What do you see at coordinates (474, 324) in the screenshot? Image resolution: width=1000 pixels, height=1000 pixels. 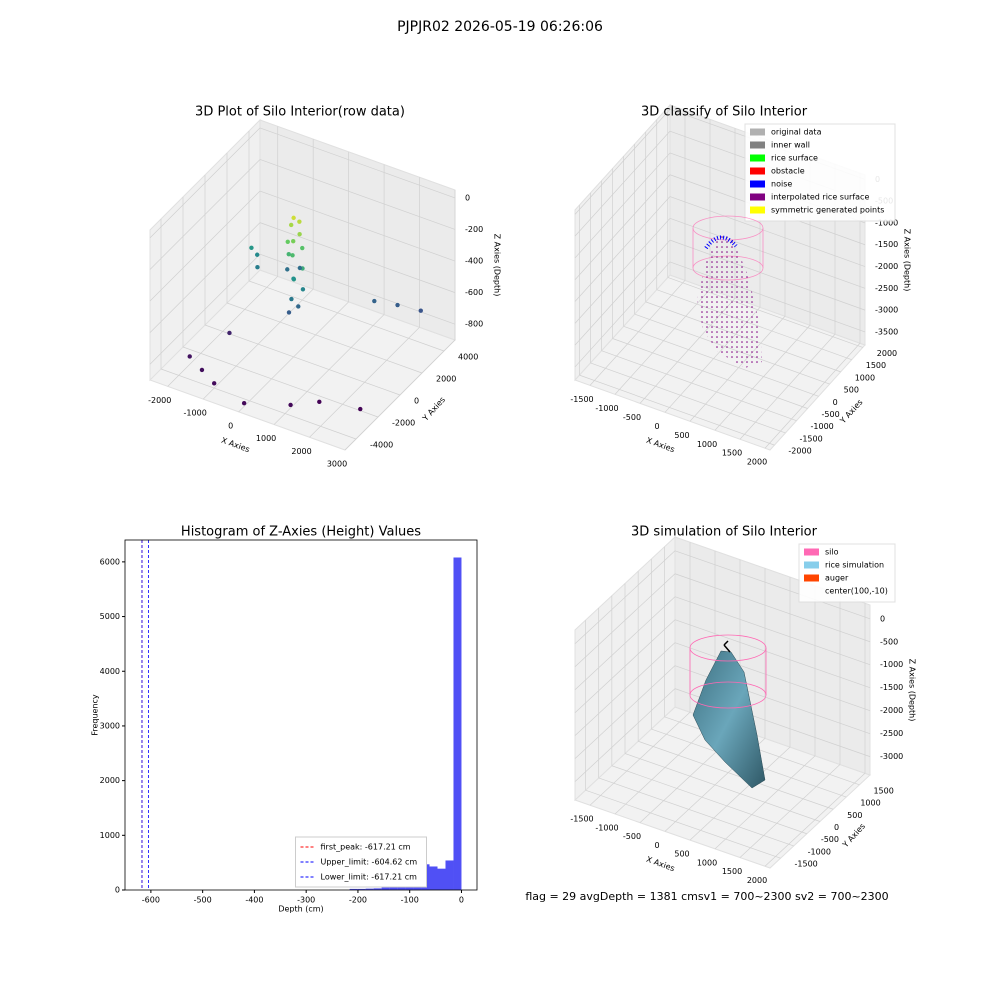 I see `z-tick-label: -800` at bounding box center [474, 324].